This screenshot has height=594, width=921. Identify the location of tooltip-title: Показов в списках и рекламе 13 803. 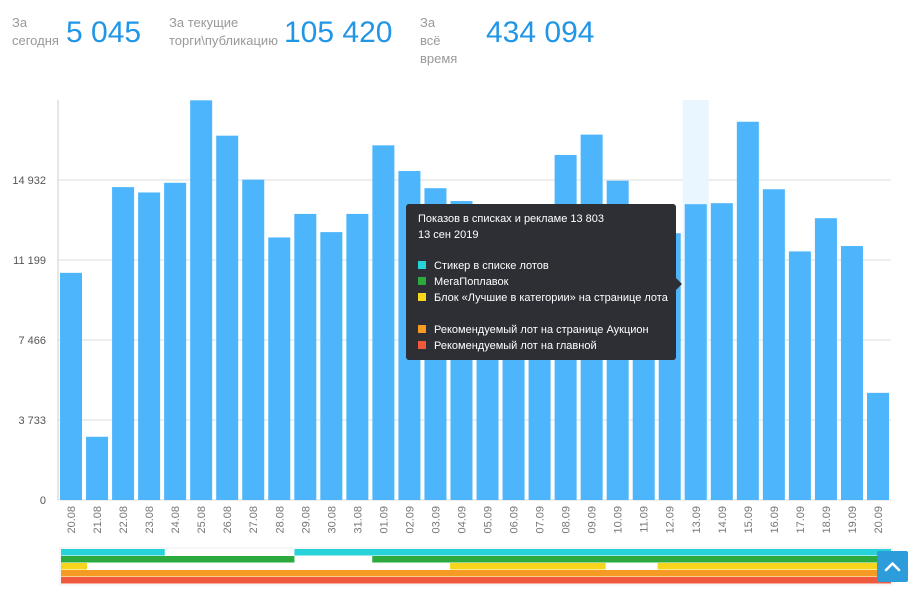
(511, 219).